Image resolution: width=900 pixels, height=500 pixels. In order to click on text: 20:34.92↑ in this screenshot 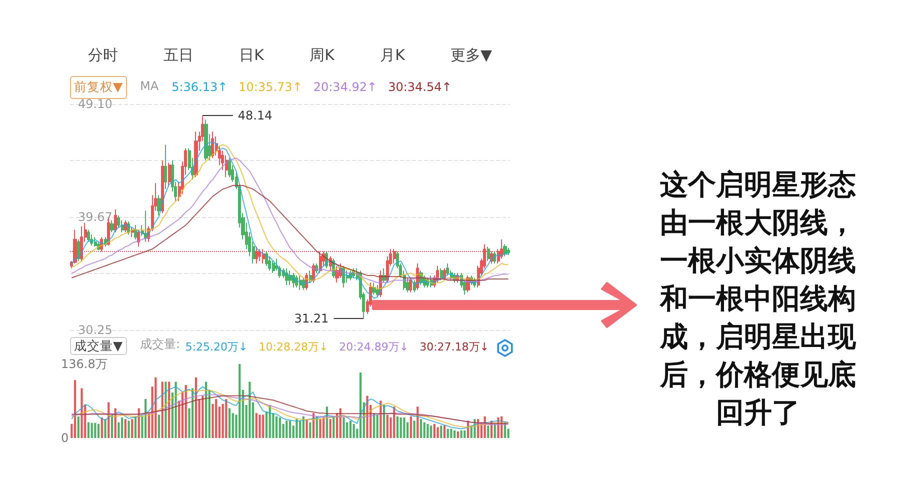, I will do `click(345, 87)`.